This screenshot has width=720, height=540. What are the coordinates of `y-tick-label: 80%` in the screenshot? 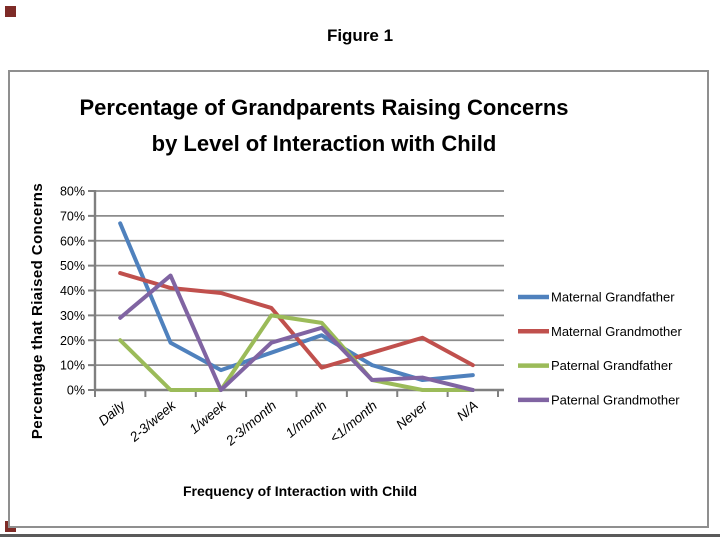 It's located at (72, 192).